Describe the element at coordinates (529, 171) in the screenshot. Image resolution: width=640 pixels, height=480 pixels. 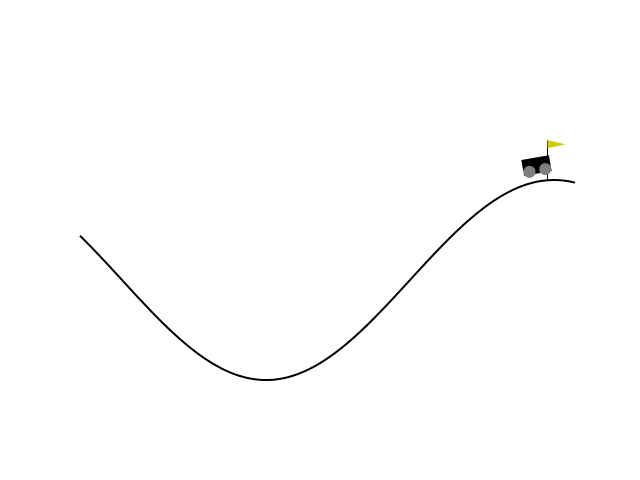
I see `rear-wheel` at that location.